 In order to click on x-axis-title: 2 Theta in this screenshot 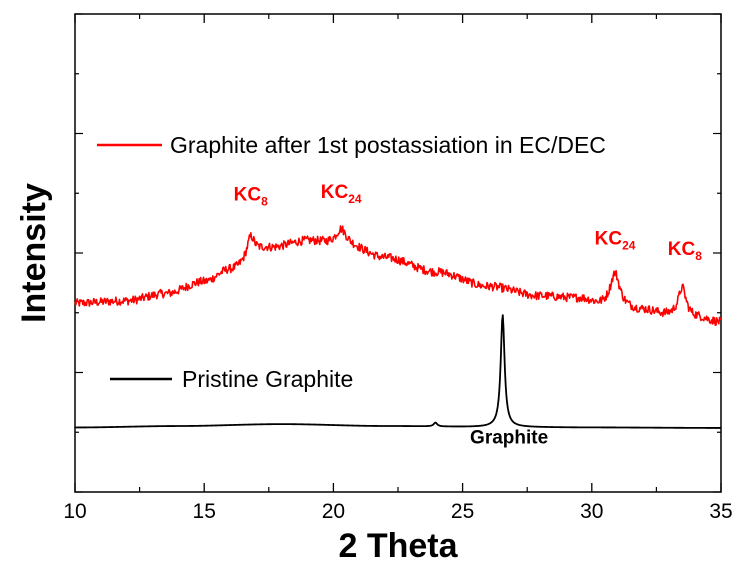, I will do `click(398, 546)`.